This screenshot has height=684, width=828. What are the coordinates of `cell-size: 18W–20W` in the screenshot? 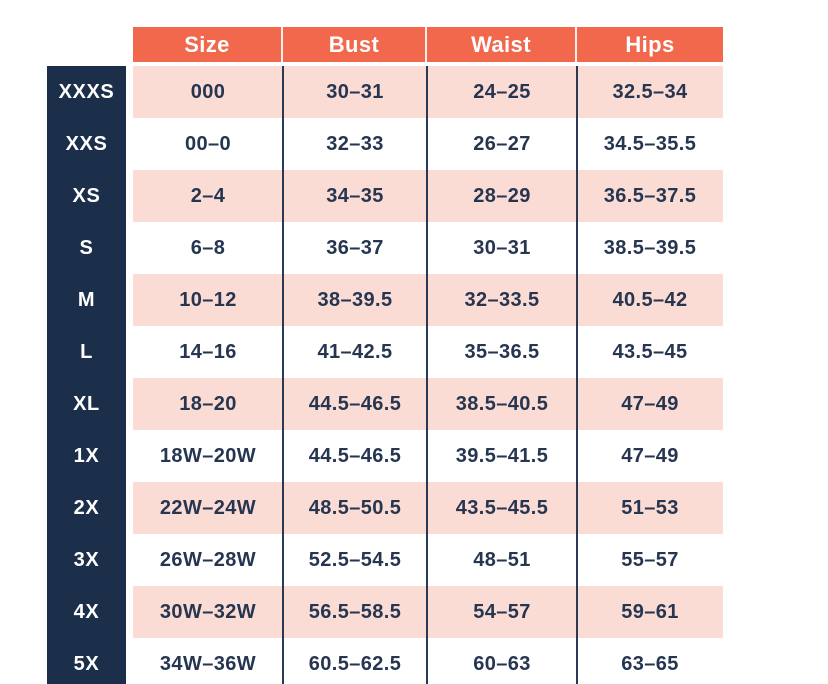 It's located at (208, 455).